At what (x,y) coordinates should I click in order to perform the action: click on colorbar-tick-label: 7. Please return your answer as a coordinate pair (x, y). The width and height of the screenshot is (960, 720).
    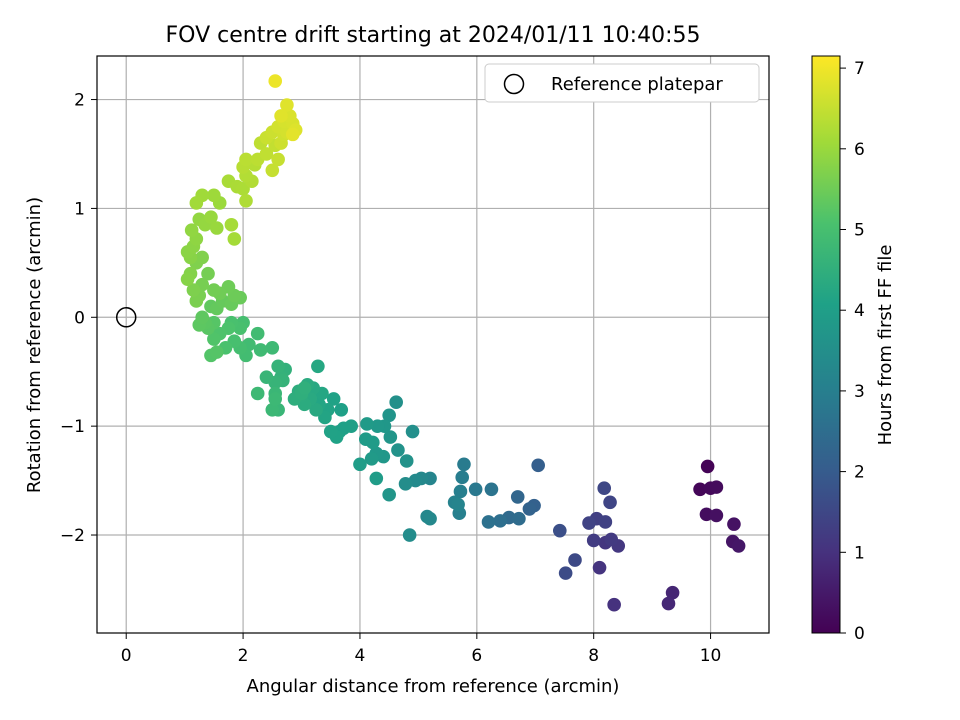
    Looking at the image, I should click on (859, 69).